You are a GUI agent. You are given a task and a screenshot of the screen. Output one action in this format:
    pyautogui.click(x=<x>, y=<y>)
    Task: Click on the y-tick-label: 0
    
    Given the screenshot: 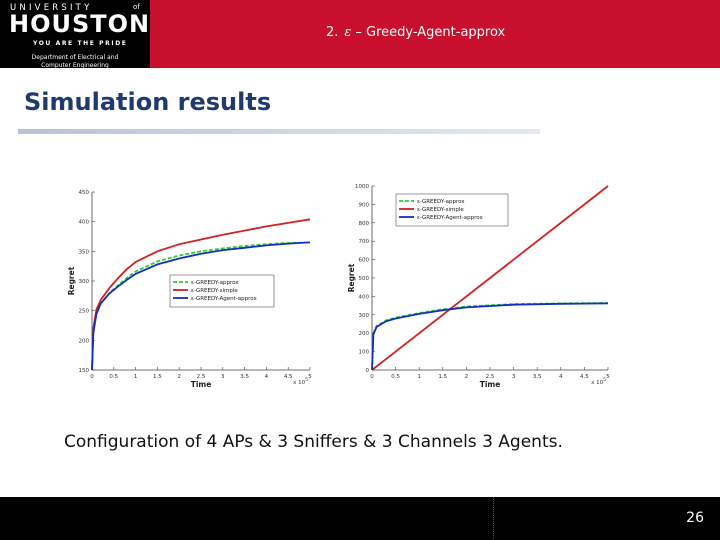 What is the action you would take?
    pyautogui.click(x=368, y=371)
    